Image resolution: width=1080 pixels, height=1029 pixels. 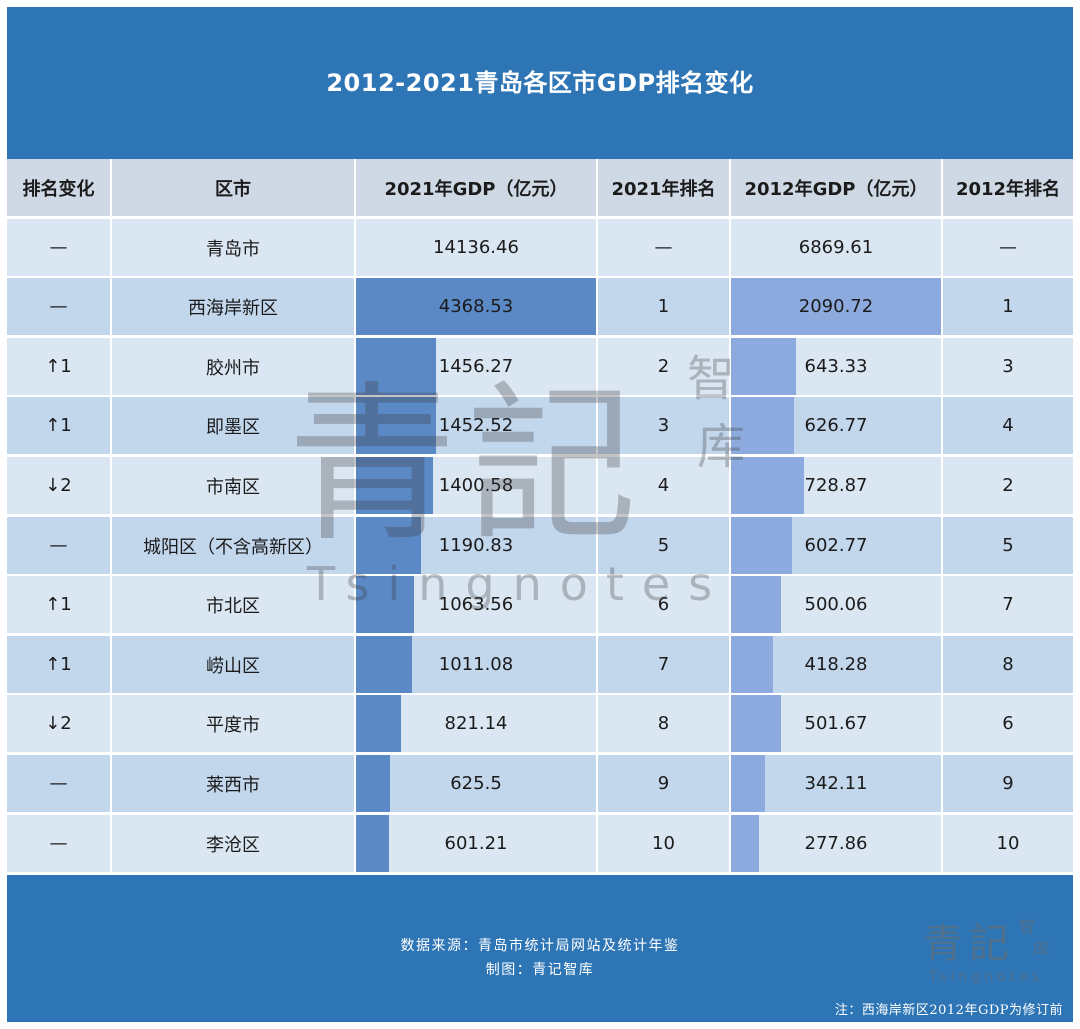 I want to click on cell-col-gdp2012: 501.67, so click(x=836, y=723).